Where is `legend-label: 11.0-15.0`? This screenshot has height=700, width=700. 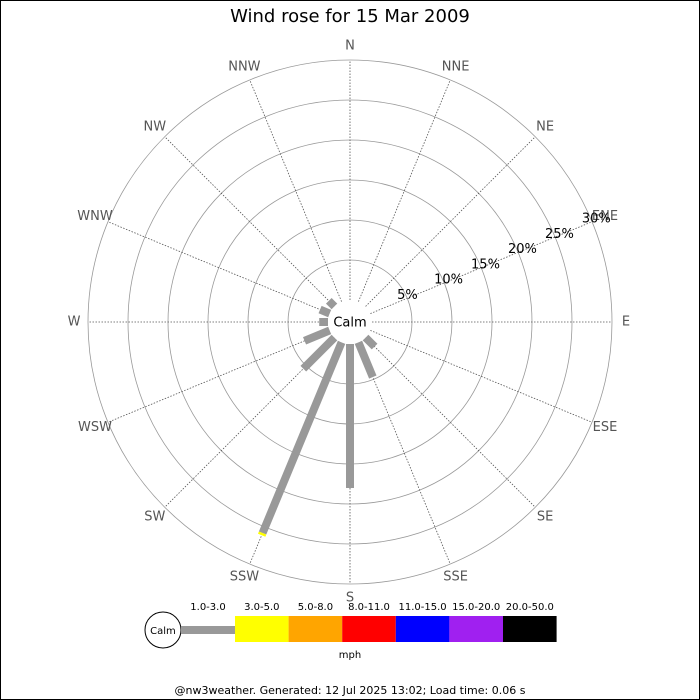
legend-label: 11.0-15.0 is located at coordinates (423, 607).